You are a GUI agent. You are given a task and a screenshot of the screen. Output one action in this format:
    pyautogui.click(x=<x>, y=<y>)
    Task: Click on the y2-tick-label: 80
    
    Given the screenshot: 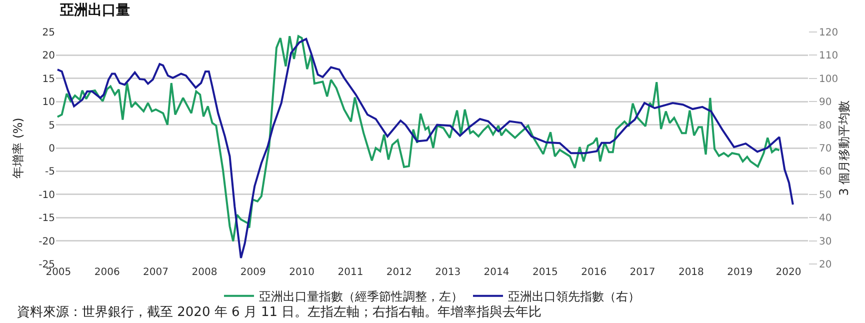 What is the action you would take?
    pyautogui.click(x=825, y=126)
    